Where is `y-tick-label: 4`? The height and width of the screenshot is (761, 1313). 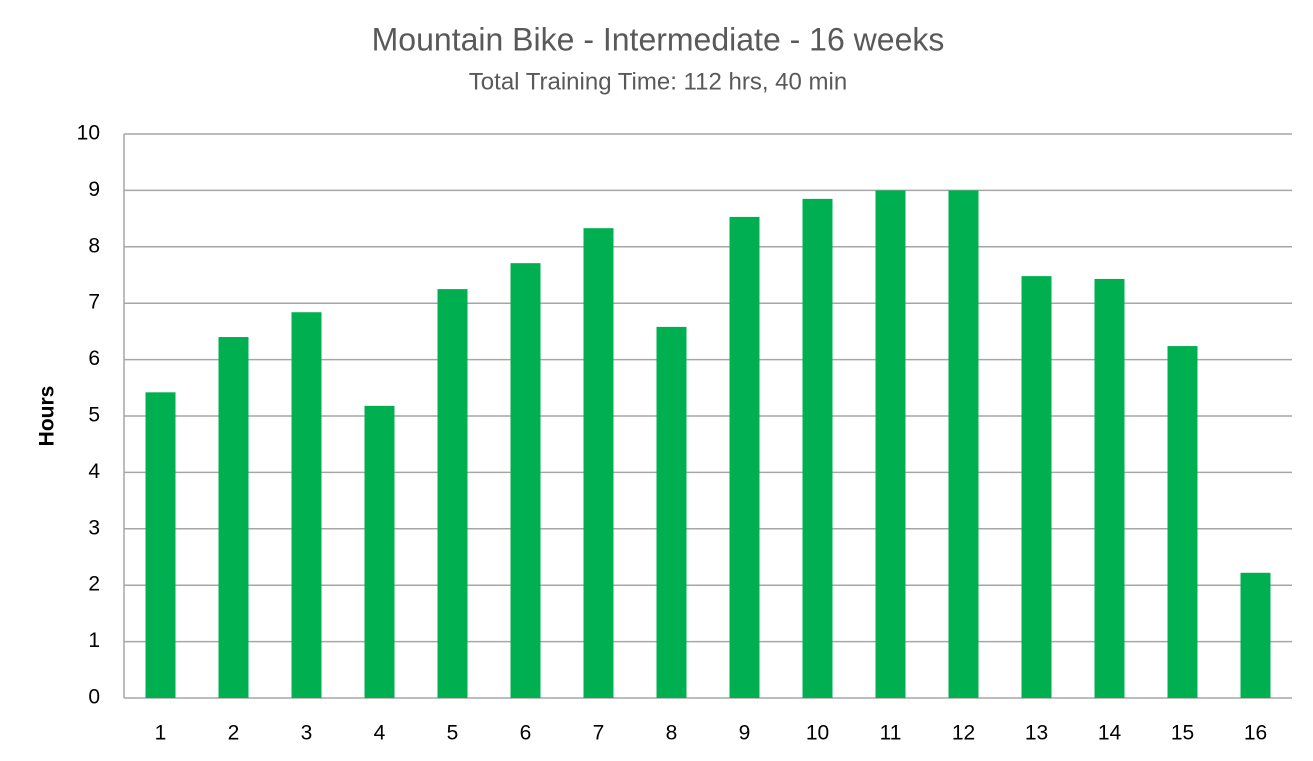
y-tick-label: 4 is located at coordinates (94, 471).